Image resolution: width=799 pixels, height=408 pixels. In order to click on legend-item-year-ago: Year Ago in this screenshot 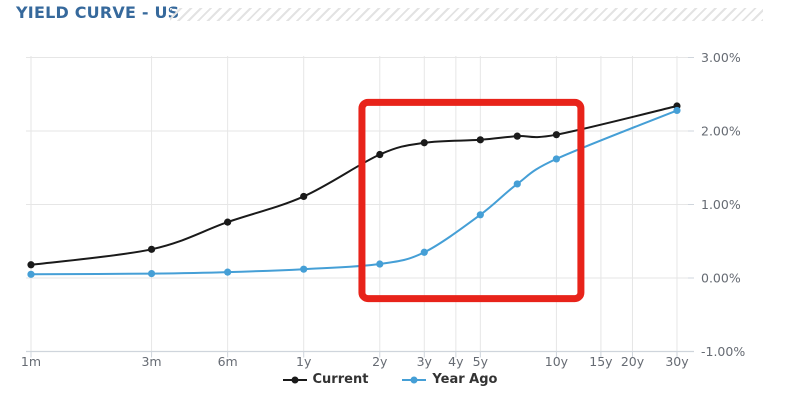, I will do `click(449, 379)`.